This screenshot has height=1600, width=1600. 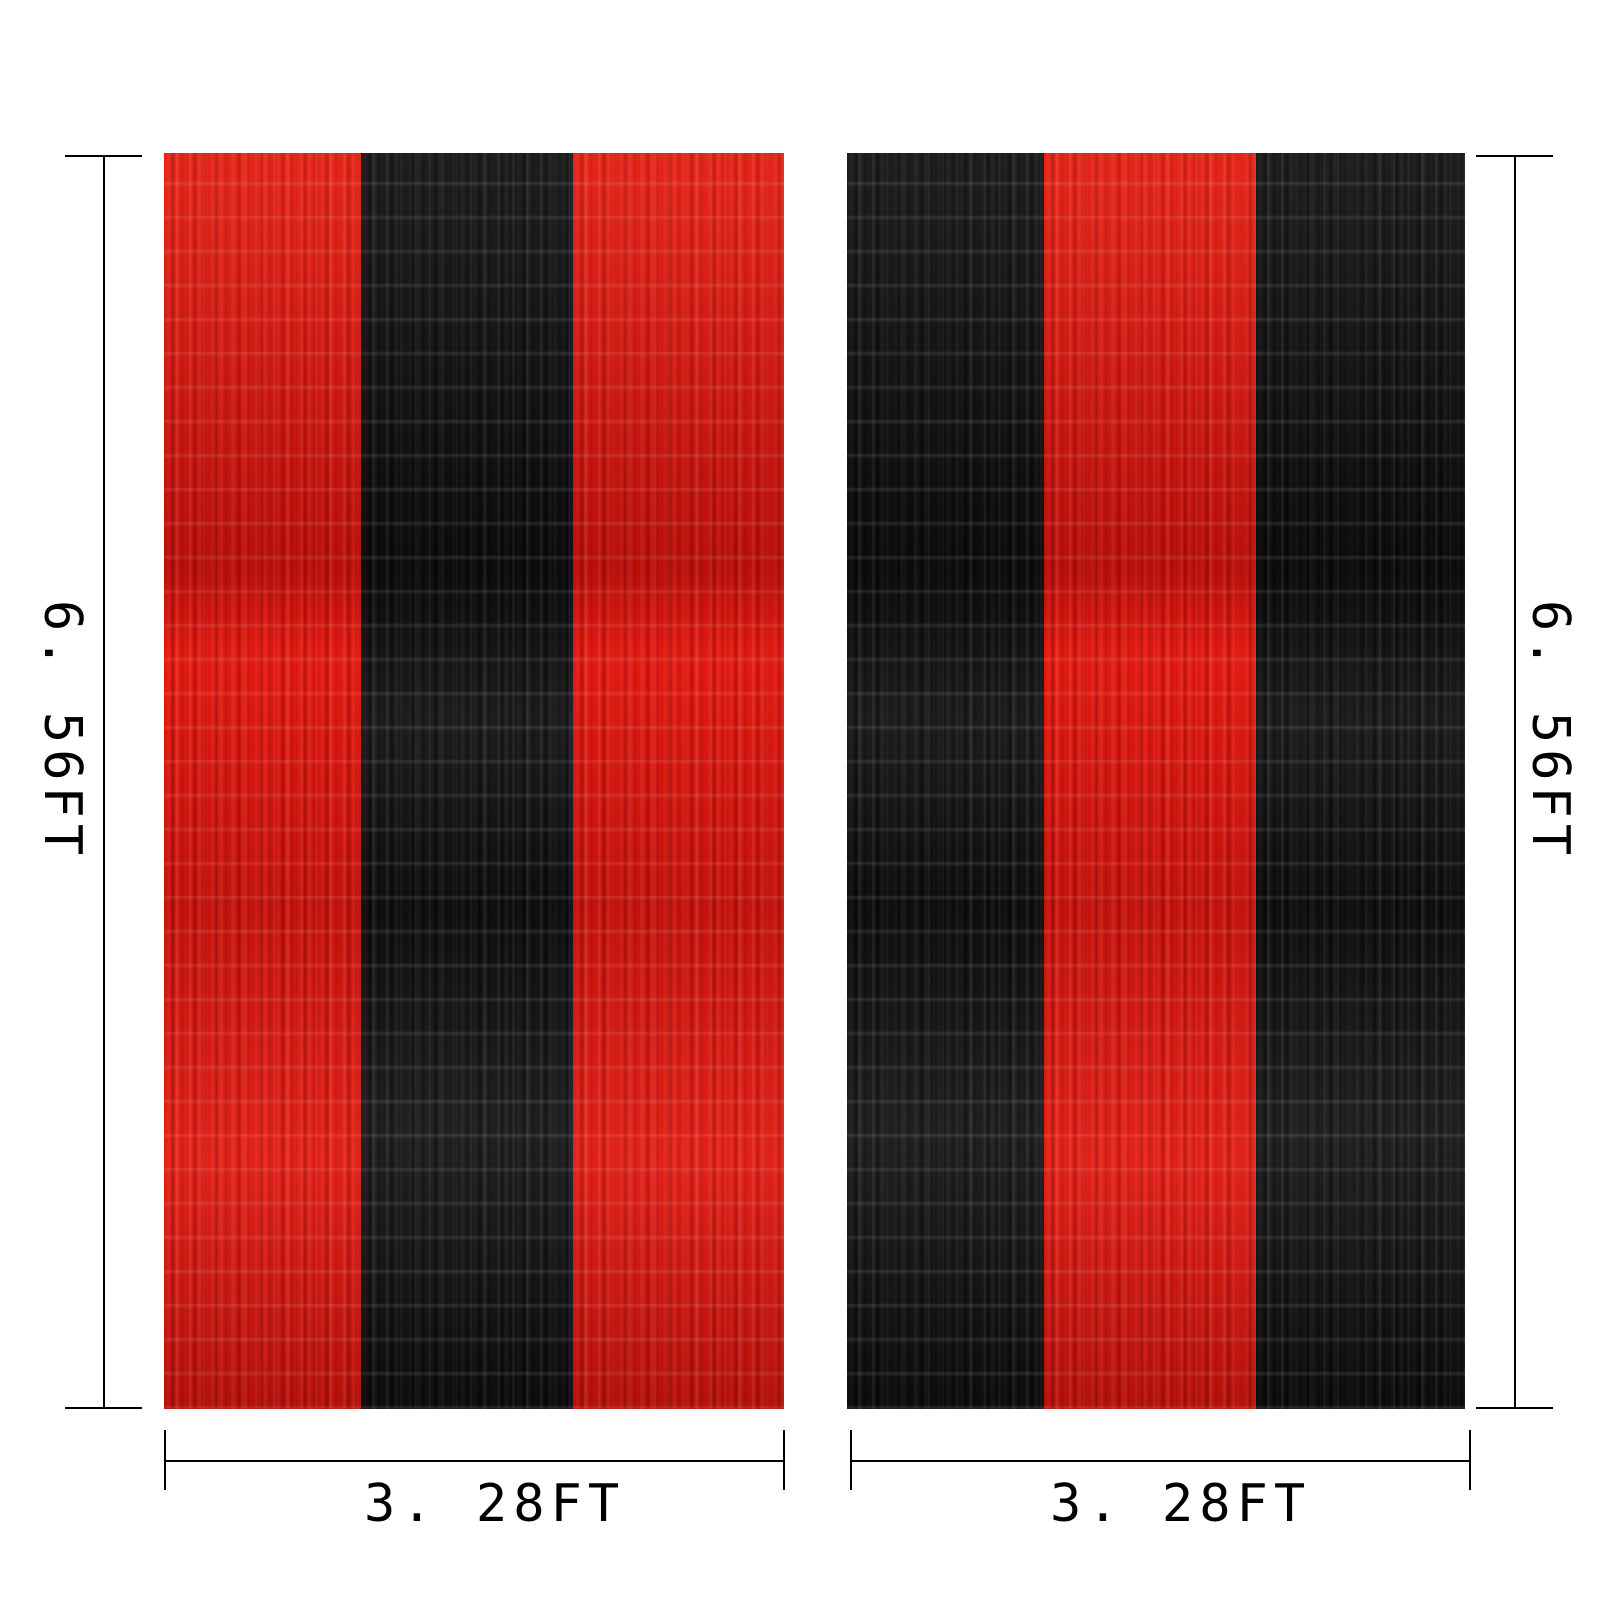 What do you see at coordinates (62, 731) in the screenshot?
I see `height-label-left: 6. 56FT` at bounding box center [62, 731].